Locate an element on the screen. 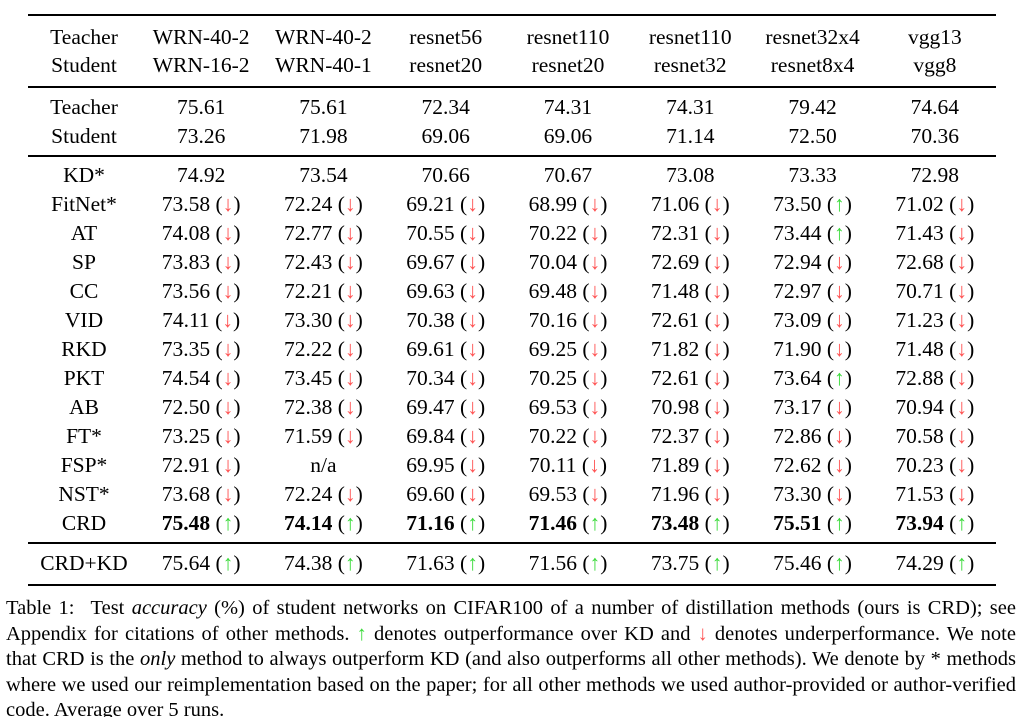  method-label: VID is located at coordinates (84, 320).